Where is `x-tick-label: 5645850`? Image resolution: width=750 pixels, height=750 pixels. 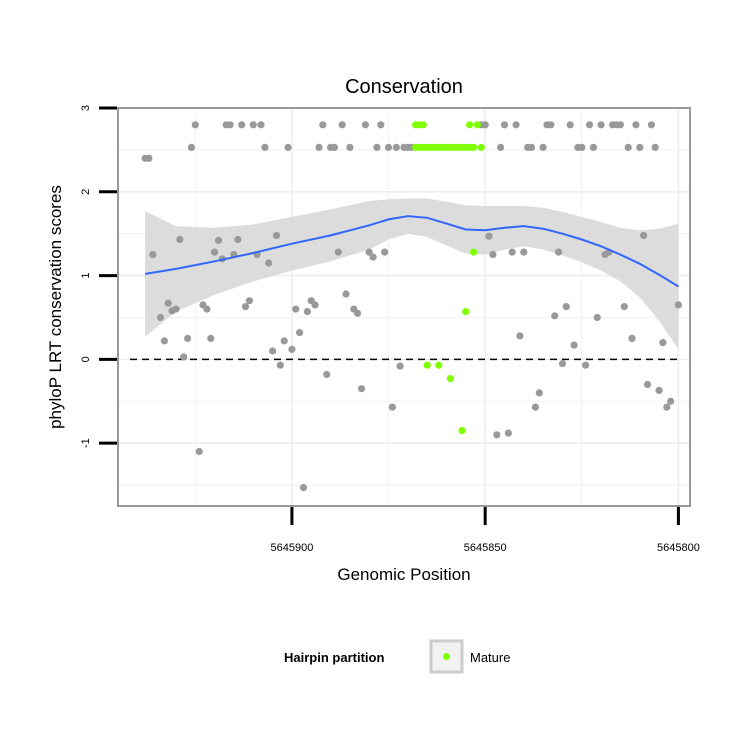 x-tick-label: 5645850 is located at coordinates (485, 548).